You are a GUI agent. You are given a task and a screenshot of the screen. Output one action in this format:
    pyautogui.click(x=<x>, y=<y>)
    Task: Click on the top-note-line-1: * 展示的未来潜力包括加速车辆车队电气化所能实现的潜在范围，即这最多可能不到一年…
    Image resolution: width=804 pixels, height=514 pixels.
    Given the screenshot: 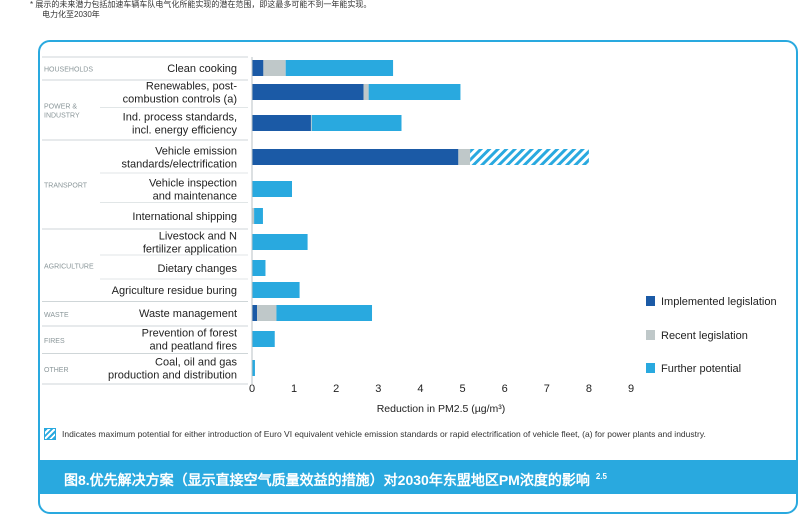 What is the action you would take?
    pyautogui.click(x=201, y=4)
    